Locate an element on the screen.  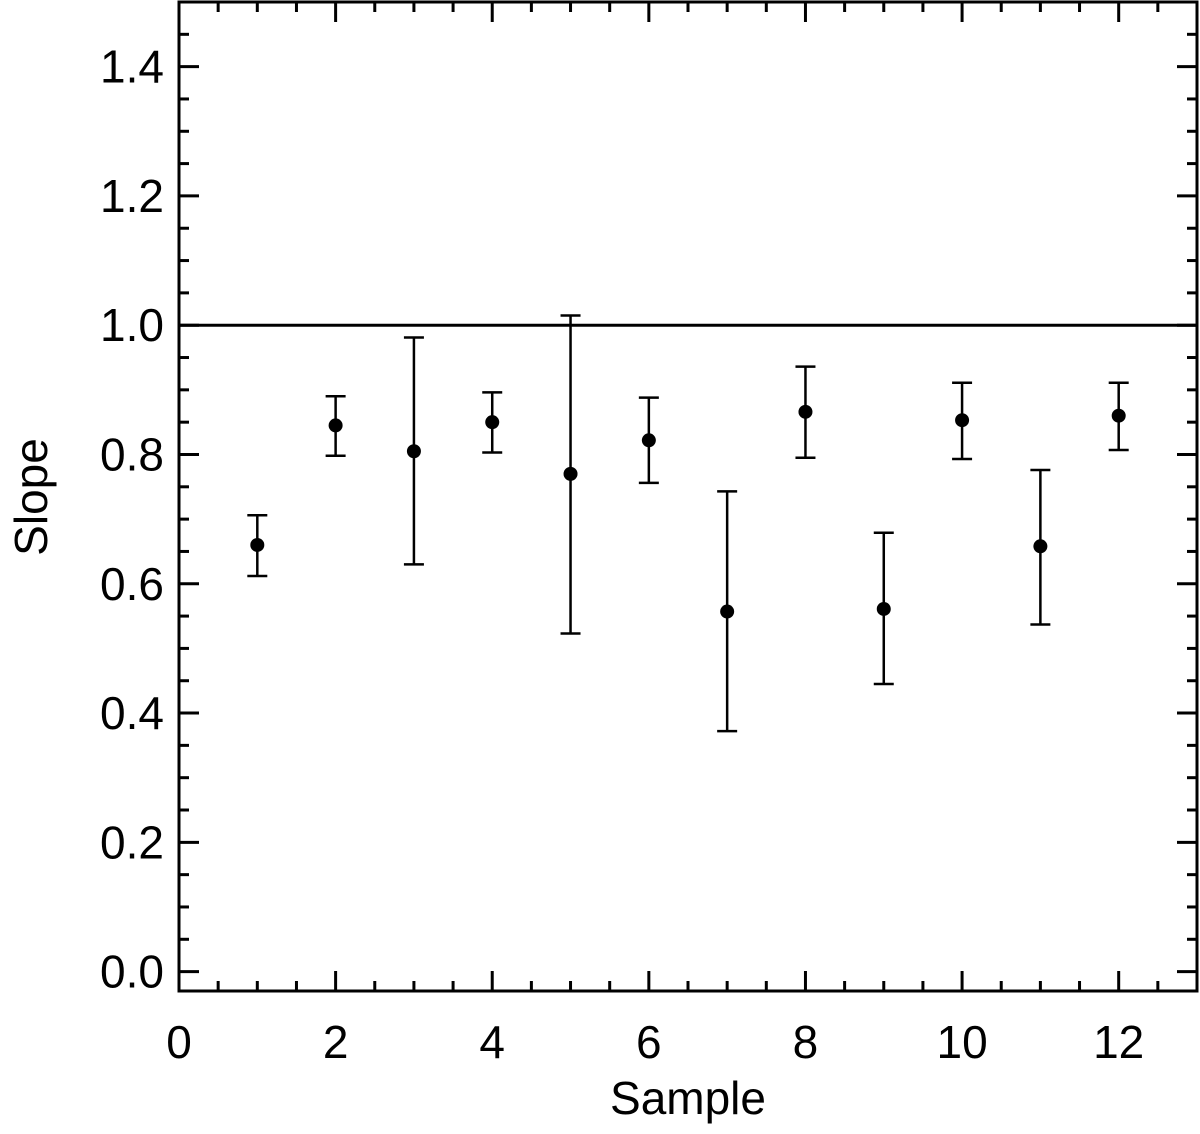
y-tick-label: 1.0 is located at coordinates (132, 325).